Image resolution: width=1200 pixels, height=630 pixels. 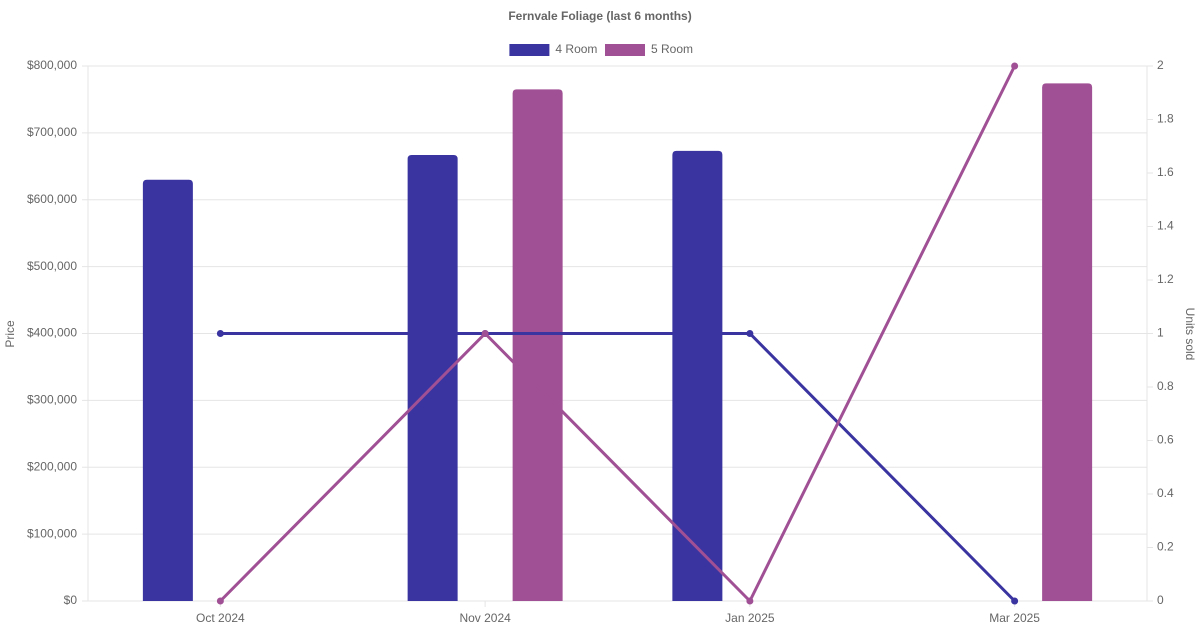 What do you see at coordinates (52, 533) in the screenshot?
I see `y-tick-label: $100,000` at bounding box center [52, 533].